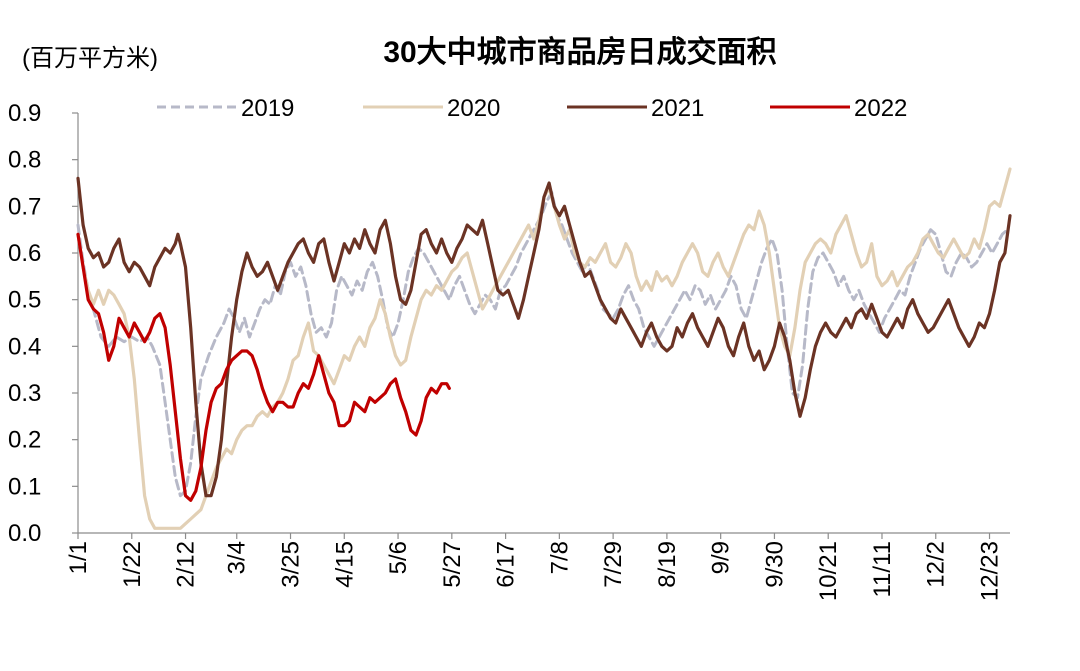 The height and width of the screenshot is (671, 1080). I want to click on legend-label-2020: 2020, so click(473, 108).